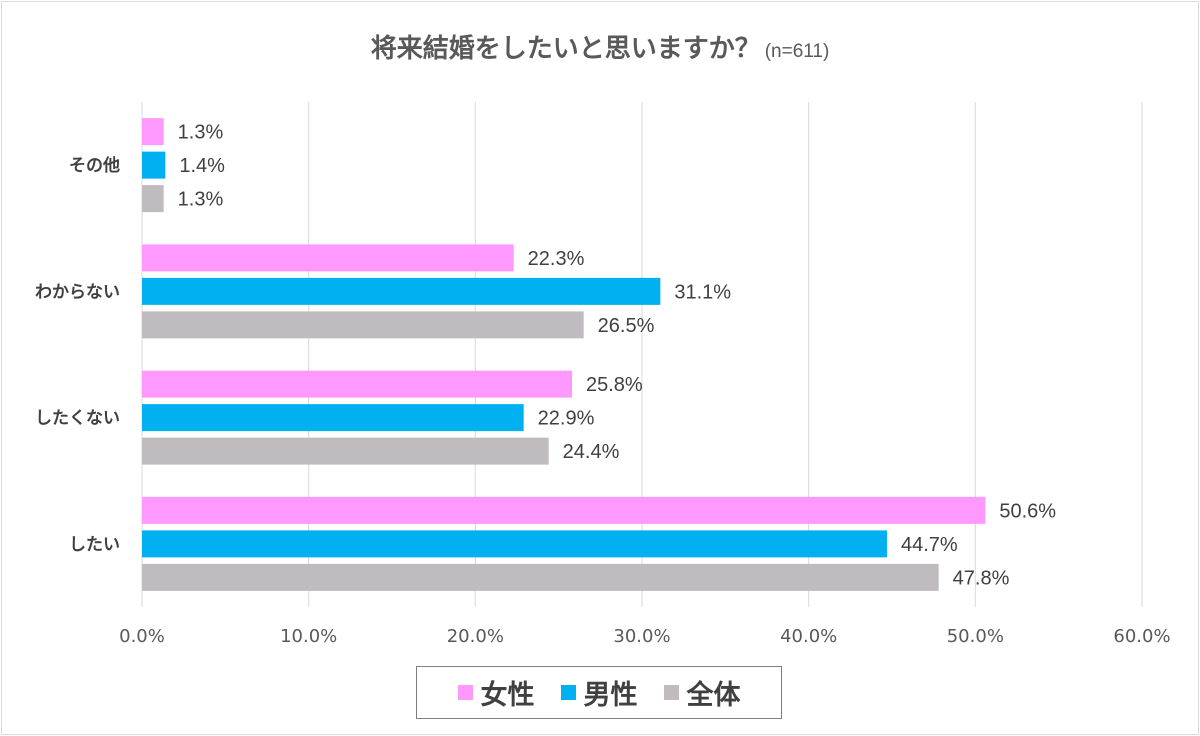  What do you see at coordinates (566, 419) in the screenshot?
I see `data-label: 22.9%` at bounding box center [566, 419].